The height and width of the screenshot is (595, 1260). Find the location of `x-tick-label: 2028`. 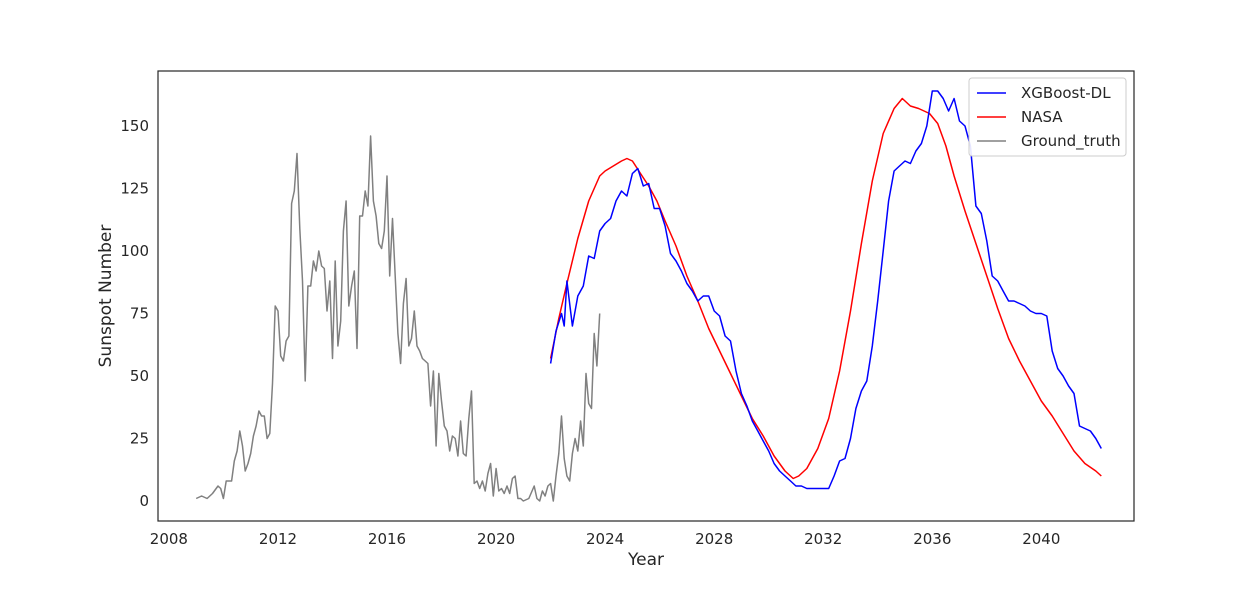

x-tick-label: 2028 is located at coordinates (714, 539).